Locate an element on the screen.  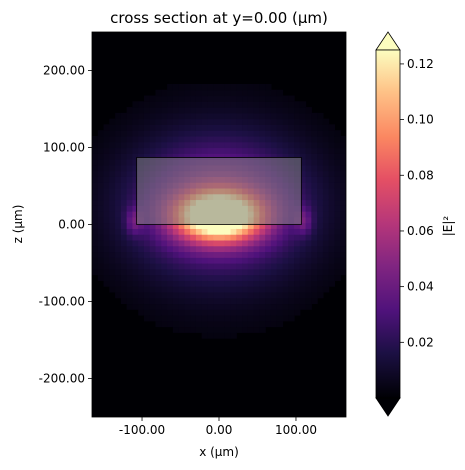
colorbar-tick-label: 0.08 is located at coordinates (420, 175).